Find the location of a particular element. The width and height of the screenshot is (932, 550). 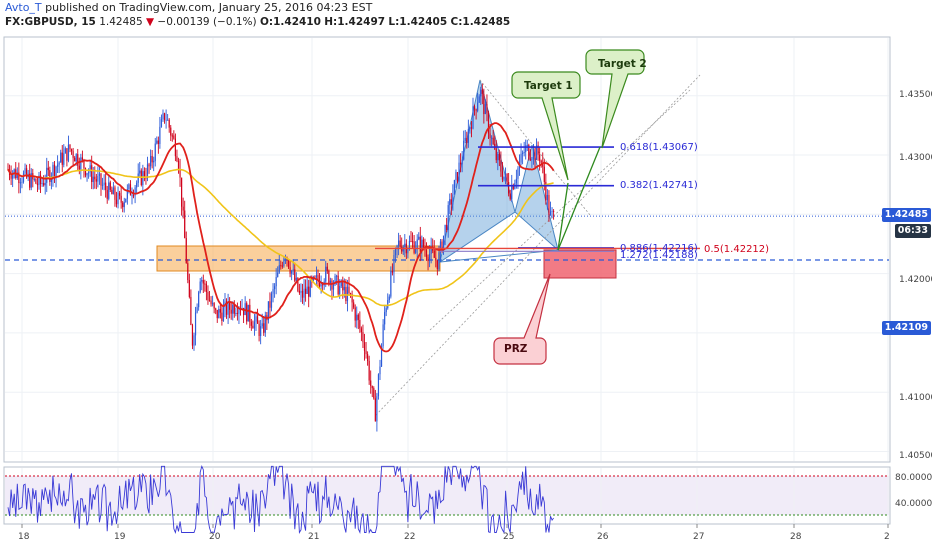

change-arrow: ▼ is located at coordinates (150, 22).